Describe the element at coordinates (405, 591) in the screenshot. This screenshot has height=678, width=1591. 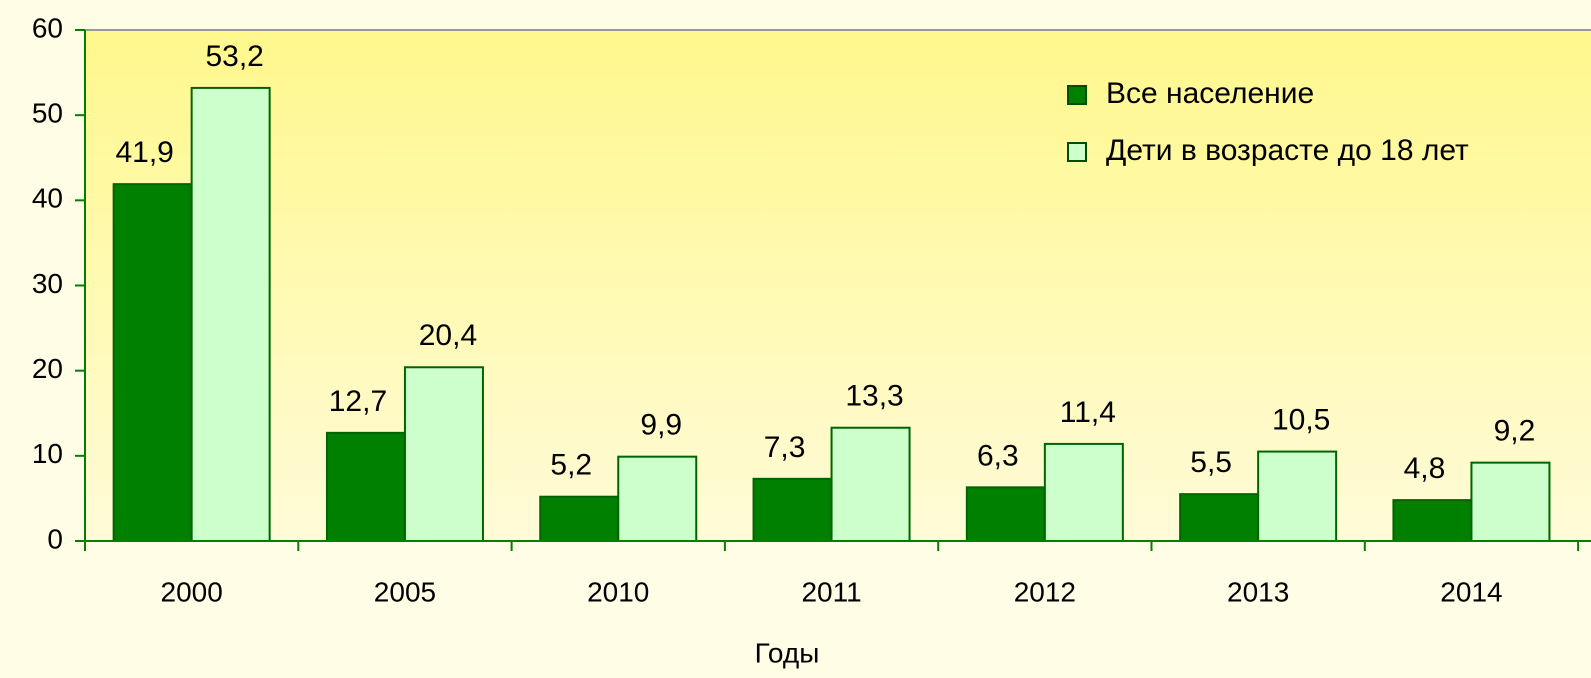
I see `x-tick-label: 2005` at that location.